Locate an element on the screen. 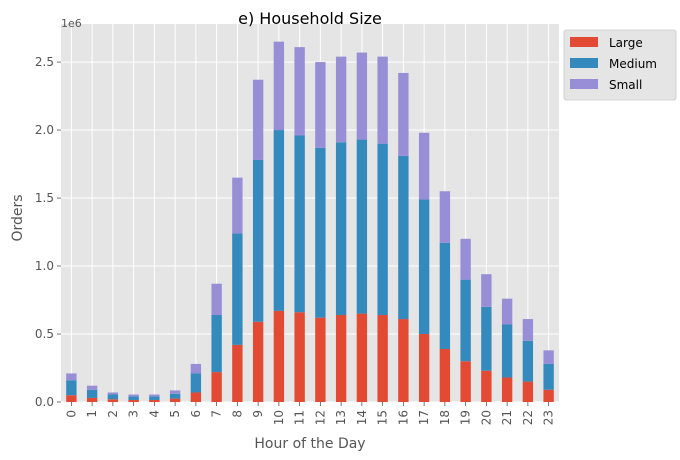 The height and width of the screenshot is (460, 680). x-tick-label: 20 is located at coordinates (486, 417).